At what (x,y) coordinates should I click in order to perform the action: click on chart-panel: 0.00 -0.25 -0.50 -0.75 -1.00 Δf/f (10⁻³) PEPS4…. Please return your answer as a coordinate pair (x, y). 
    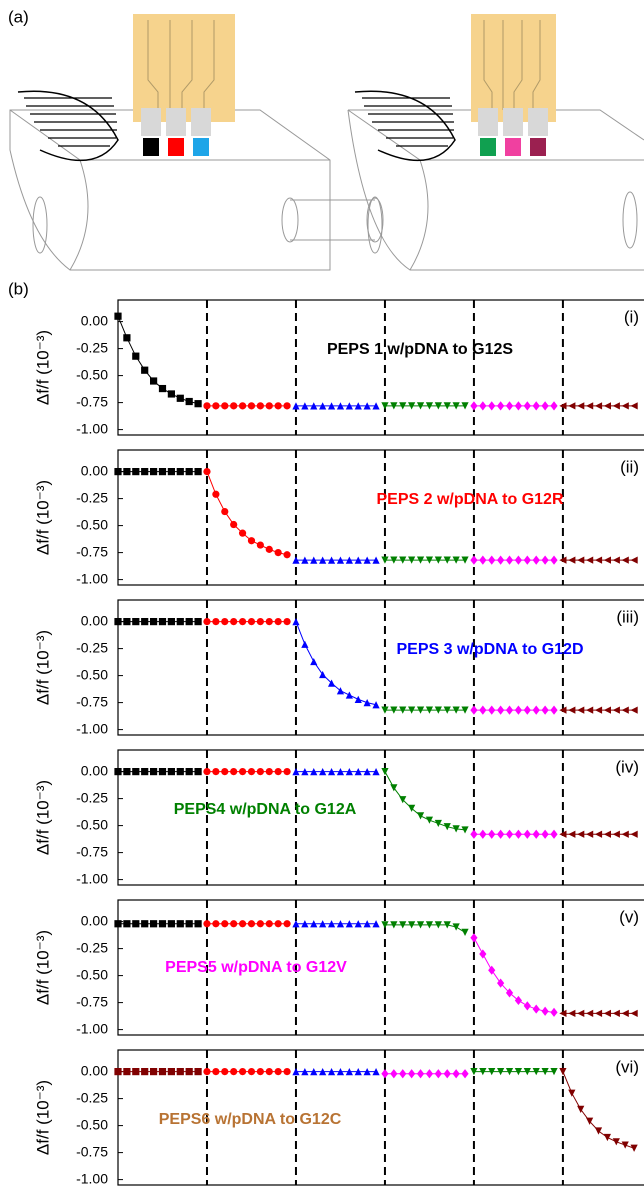
    Looking at the image, I should click on (338, 817).